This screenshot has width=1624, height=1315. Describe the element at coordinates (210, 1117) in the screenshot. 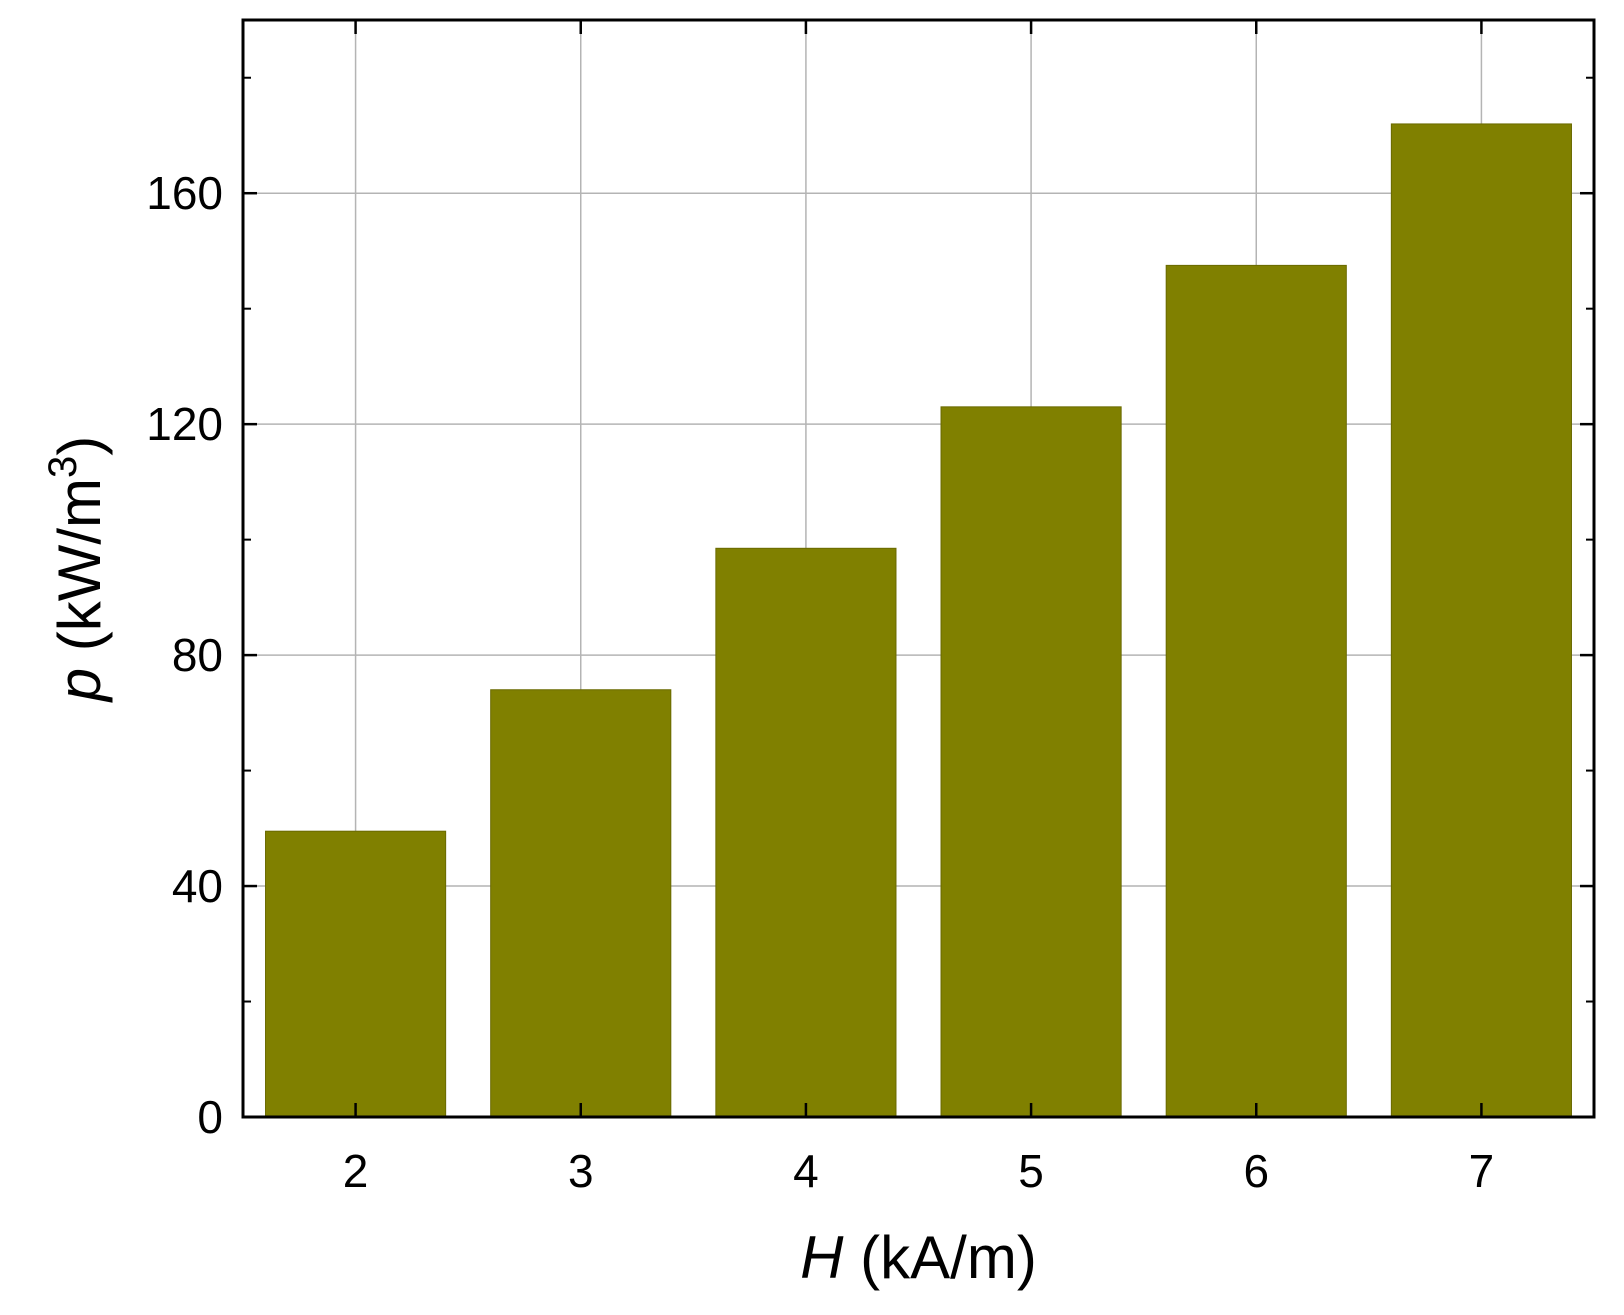

I see `y-tick-label: 0` at that location.